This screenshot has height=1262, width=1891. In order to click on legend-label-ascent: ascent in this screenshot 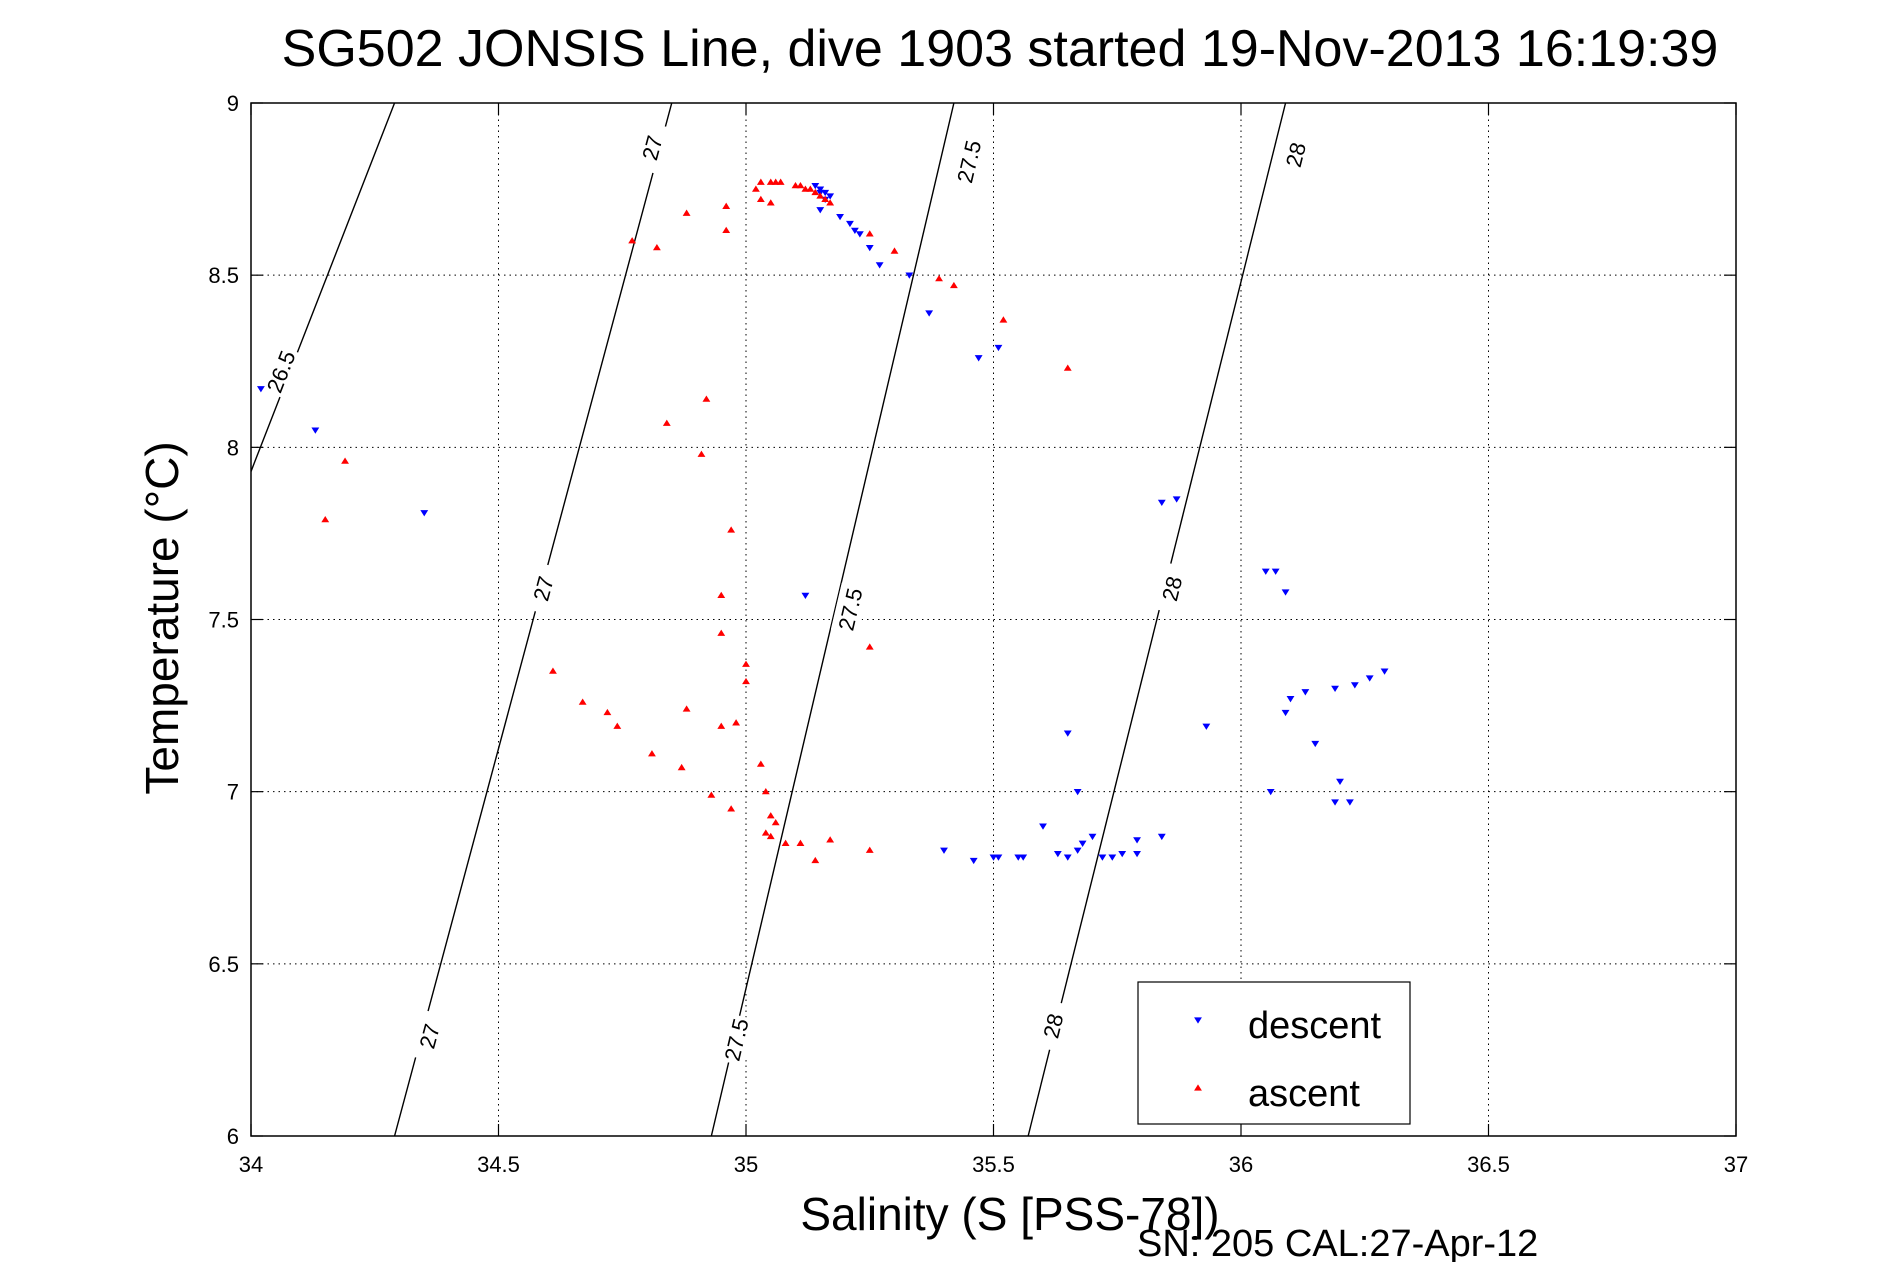, I will do `click(1304, 1094)`.